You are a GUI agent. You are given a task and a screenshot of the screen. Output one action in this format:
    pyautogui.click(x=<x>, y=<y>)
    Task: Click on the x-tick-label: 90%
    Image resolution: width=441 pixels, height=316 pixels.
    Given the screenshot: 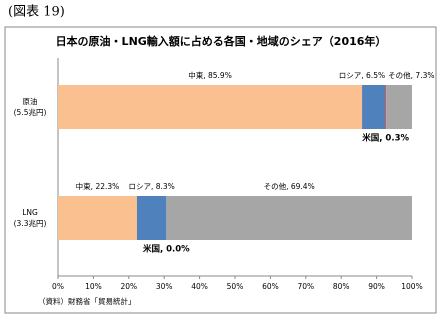 What is the action you would take?
    pyautogui.click(x=376, y=286)
    